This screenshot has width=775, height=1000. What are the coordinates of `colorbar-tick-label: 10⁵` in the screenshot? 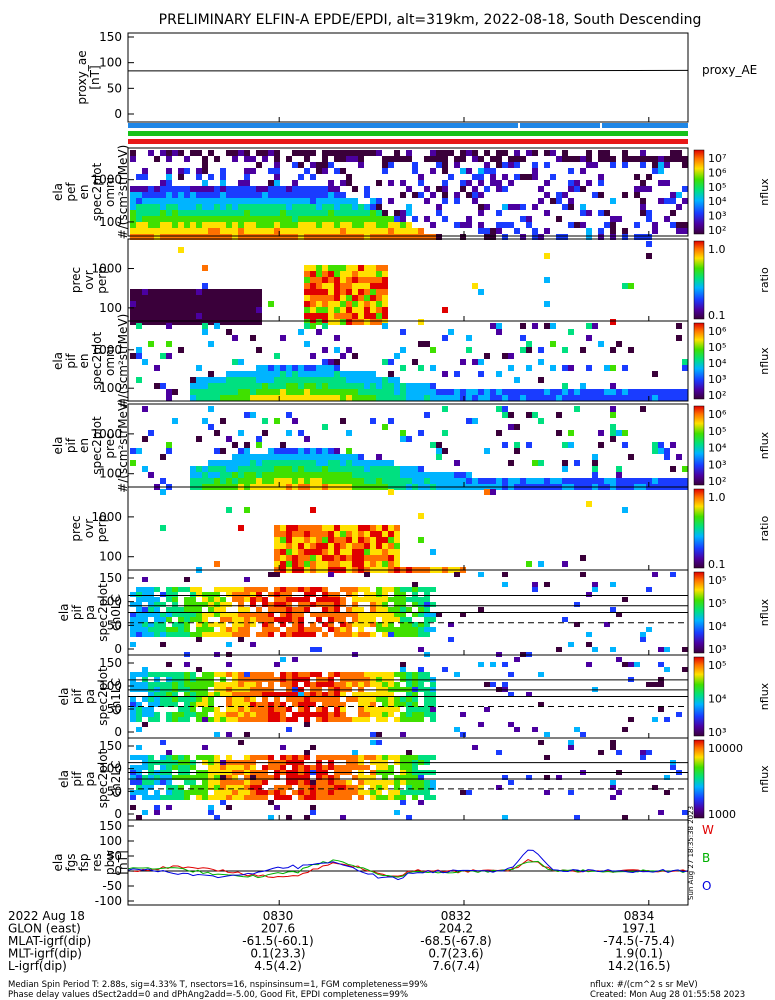 It's located at (717, 580).